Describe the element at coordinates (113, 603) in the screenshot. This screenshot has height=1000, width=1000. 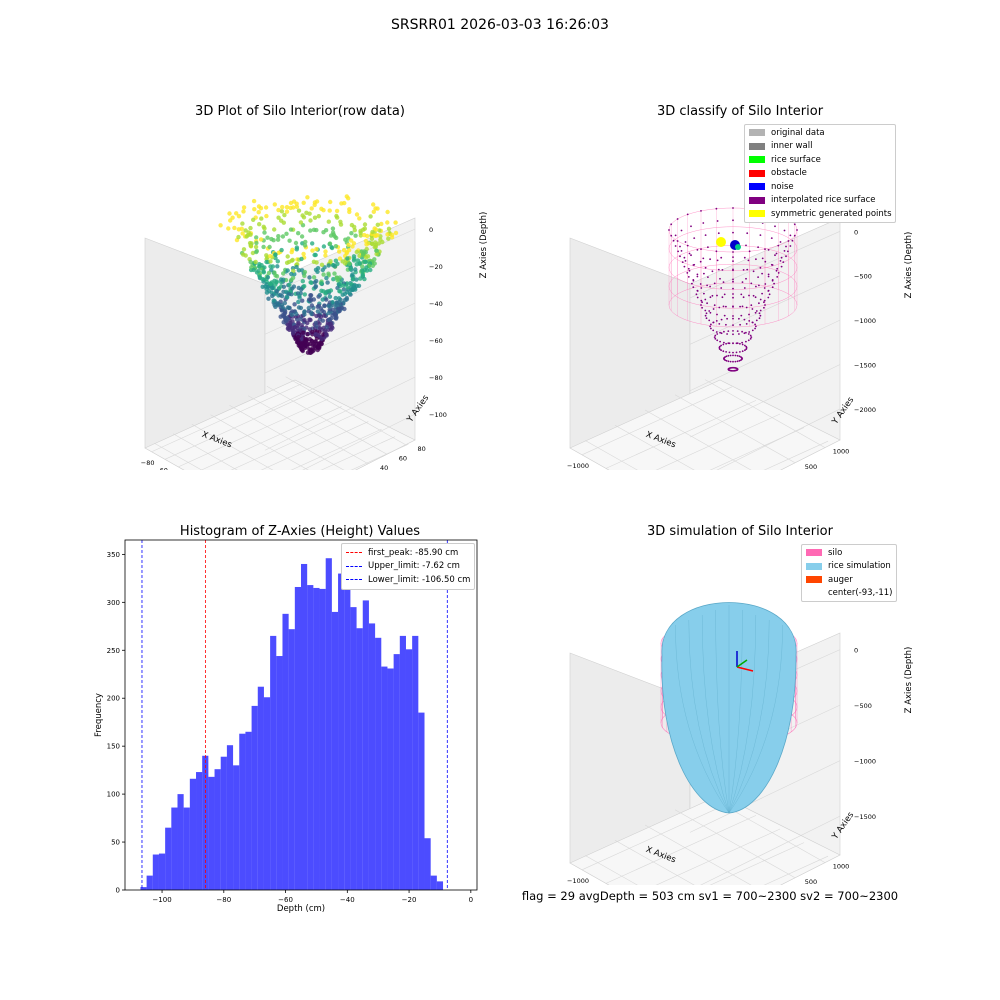
I see `histogram-ytick-label: 300` at that location.